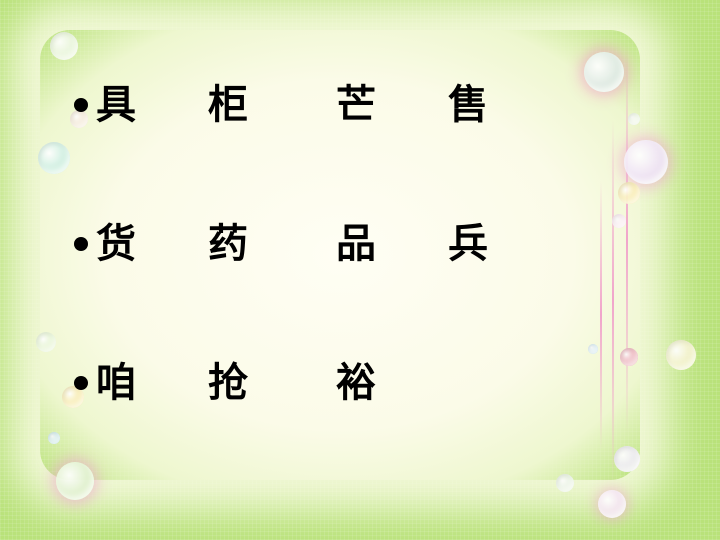  I want to click on character: 货, so click(116, 244).